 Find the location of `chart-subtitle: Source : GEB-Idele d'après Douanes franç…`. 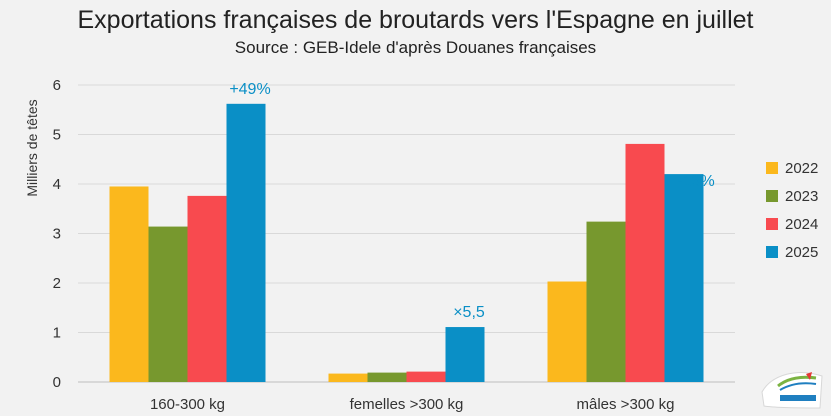

chart-subtitle: Source : GEB-Idele d'après Douanes franç… is located at coordinates (415, 47).